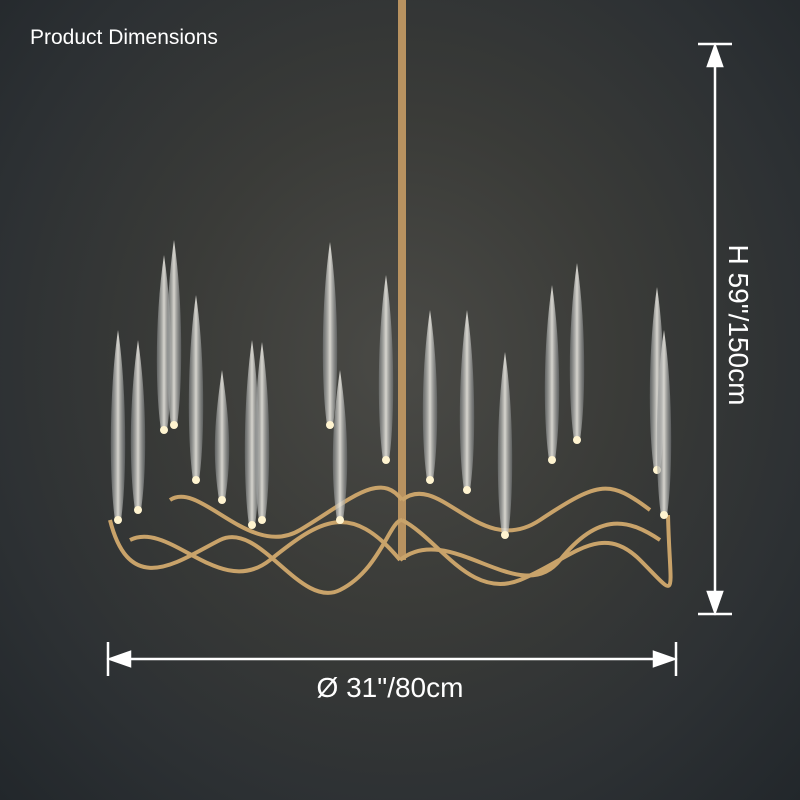 This screenshot has width=800, height=800. What do you see at coordinates (390, 687) in the screenshot?
I see `width-dimension-label: Ø 31"/80cm` at bounding box center [390, 687].